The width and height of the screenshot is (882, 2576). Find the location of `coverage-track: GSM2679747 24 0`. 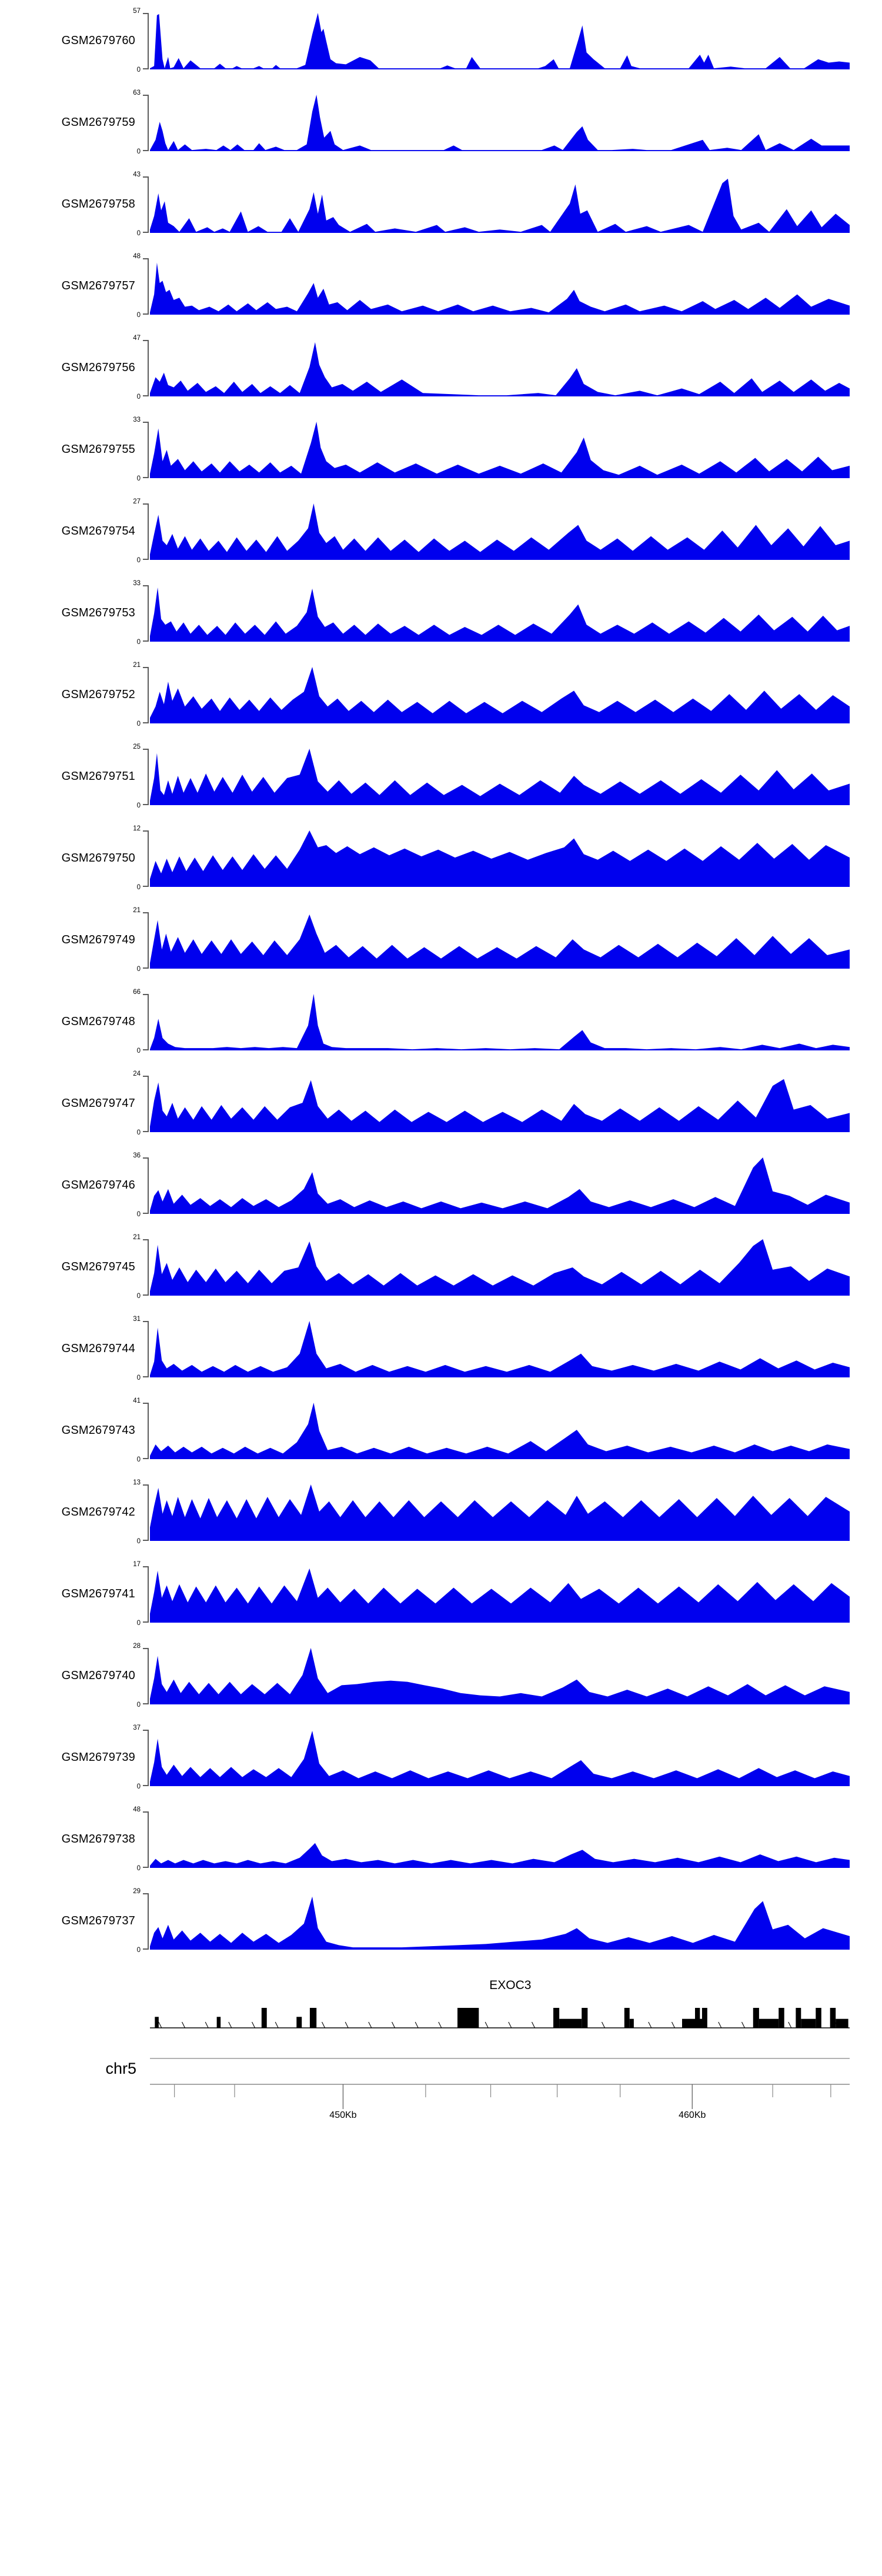

coverage-track: GSM2679747 24 0 is located at coordinates (441, 1103).